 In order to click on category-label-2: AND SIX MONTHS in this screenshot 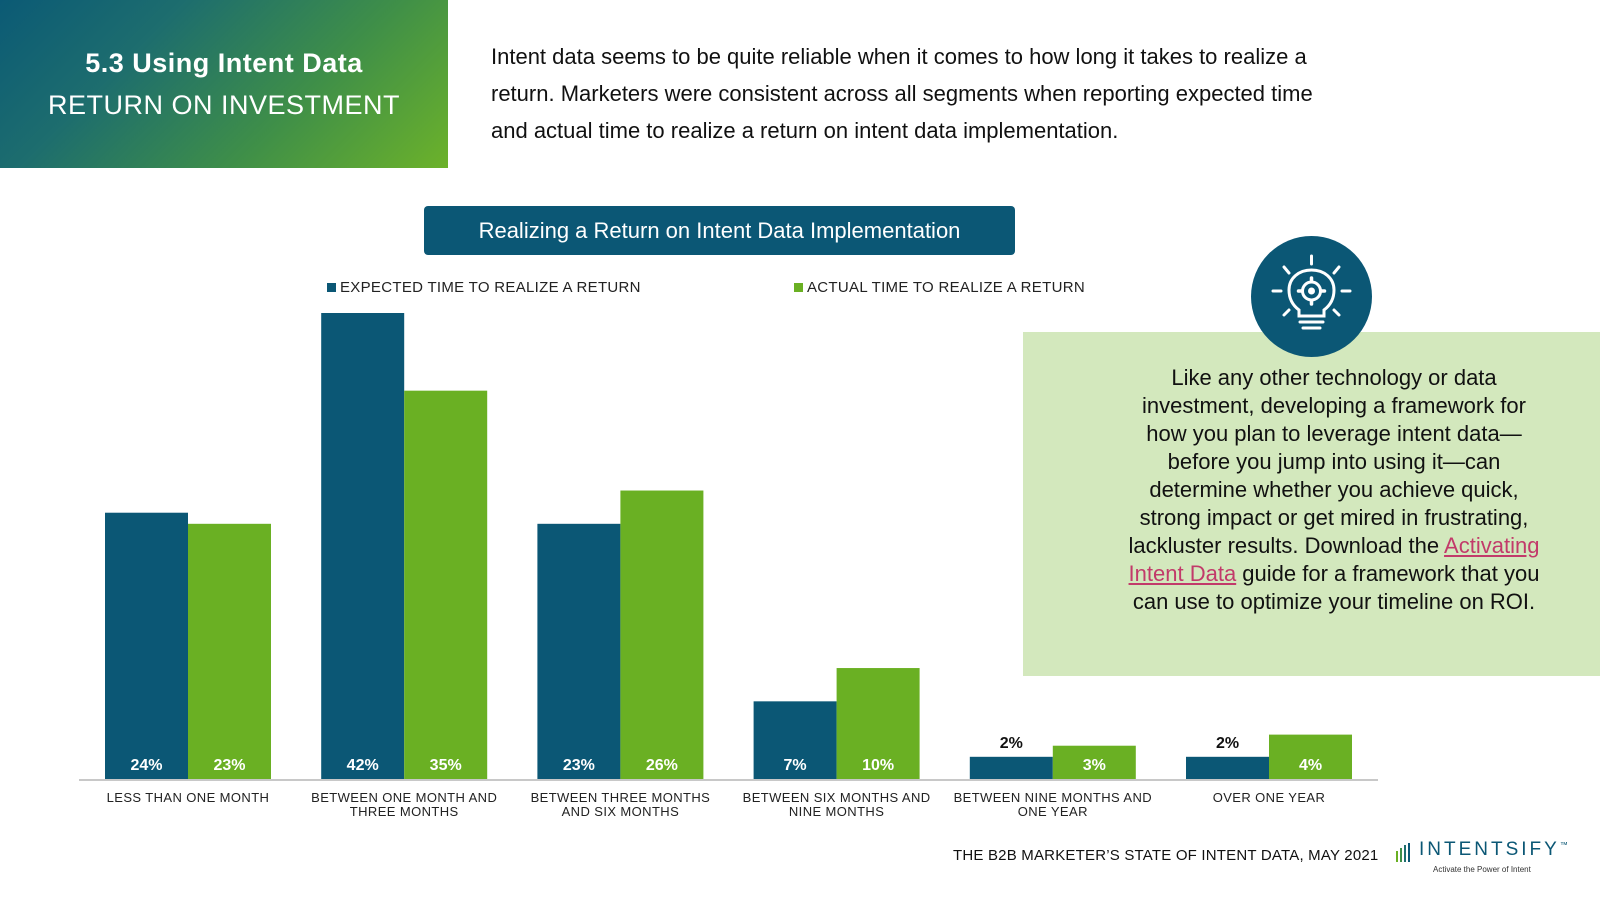, I will do `click(621, 811)`.